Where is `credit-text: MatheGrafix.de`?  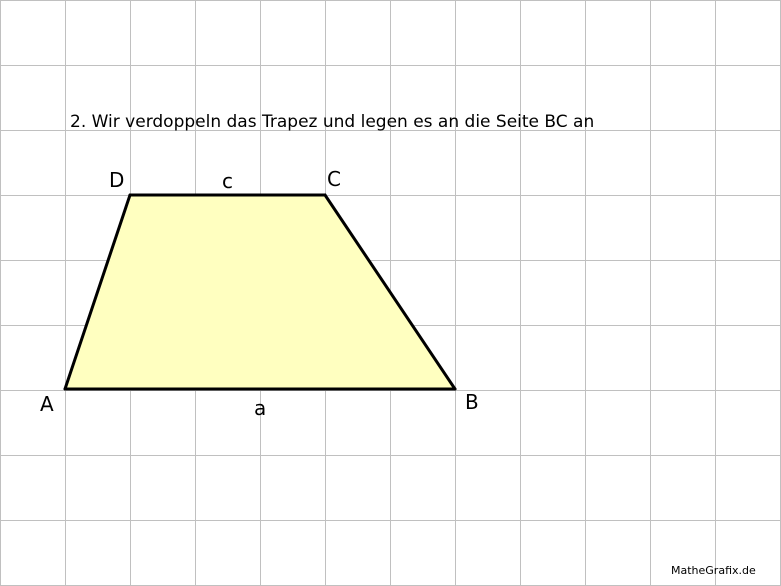
credit-text: MatheGrafix.de is located at coordinates (713, 570).